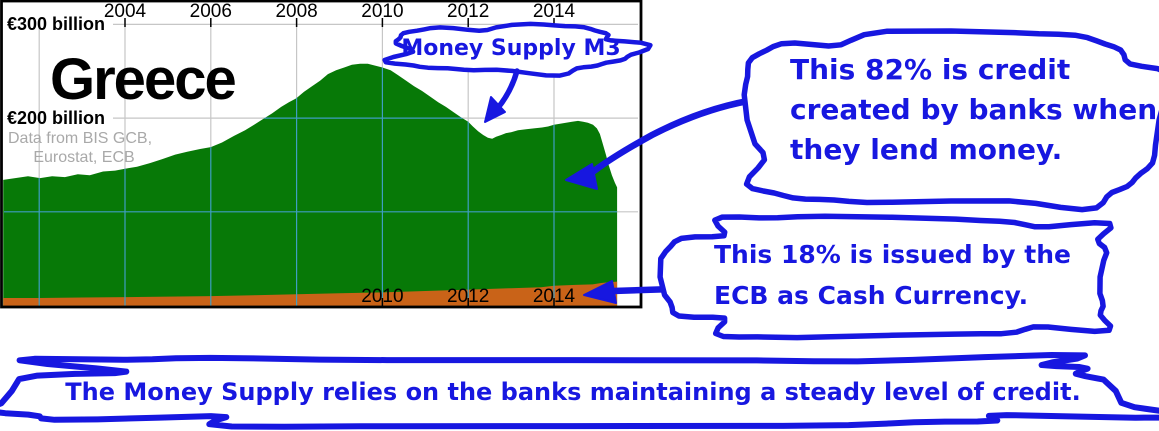 Image resolution: width=1159 pixels, height=431 pixels. Describe the element at coordinates (885, 277) in the screenshot. I see `cash-bubble-outline` at that location.